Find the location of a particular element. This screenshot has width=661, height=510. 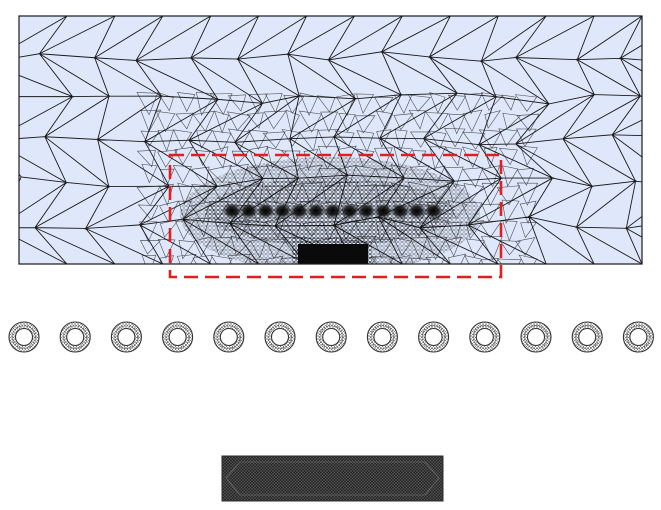

refined-mesh-region is located at coordinates (330, 210).